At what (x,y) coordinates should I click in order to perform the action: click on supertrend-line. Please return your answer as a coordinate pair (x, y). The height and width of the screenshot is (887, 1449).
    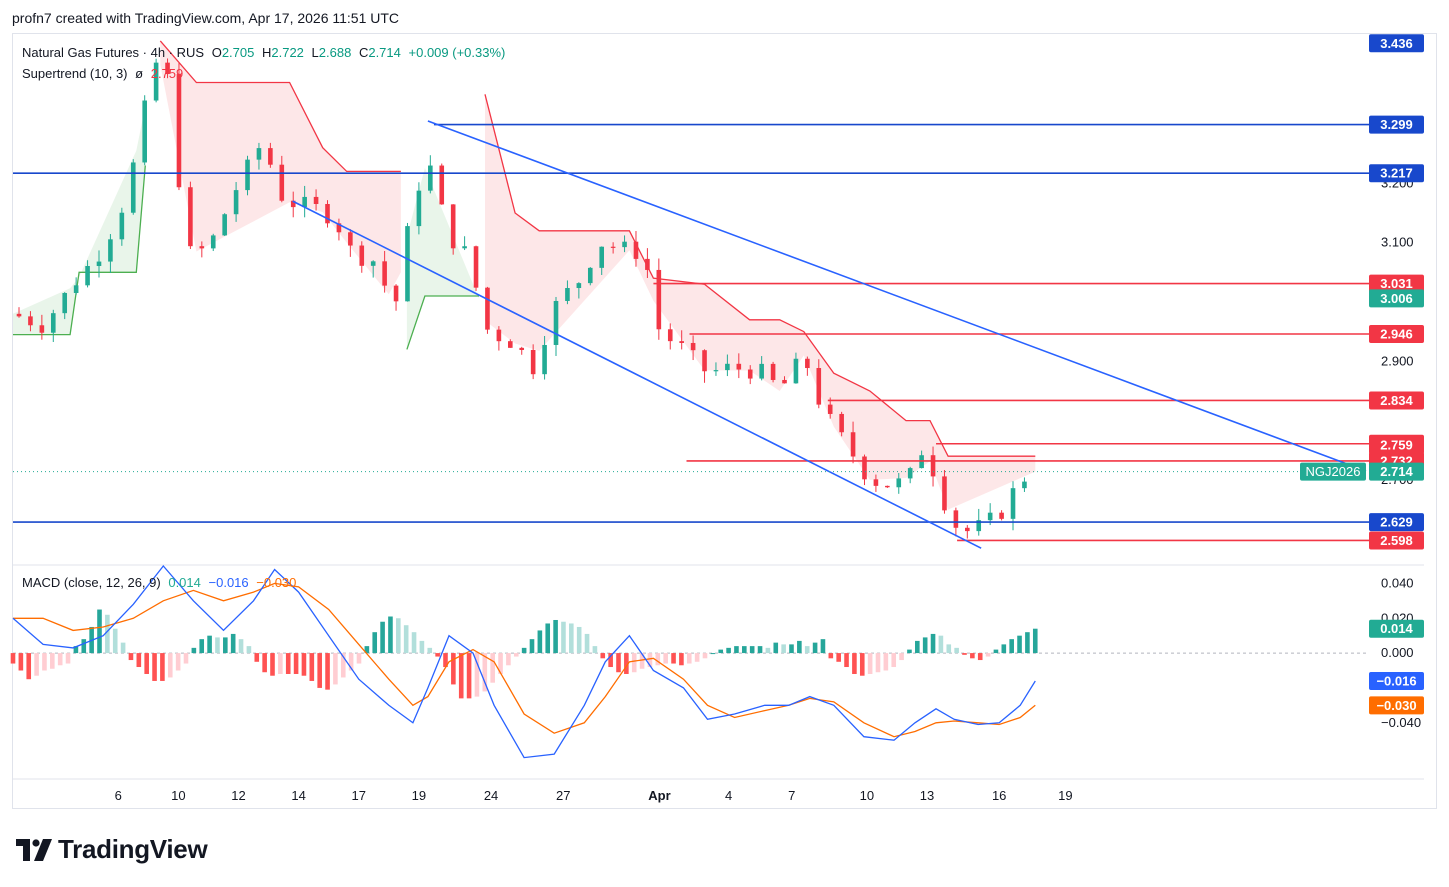
    Looking at the image, I should click on (280, 106).